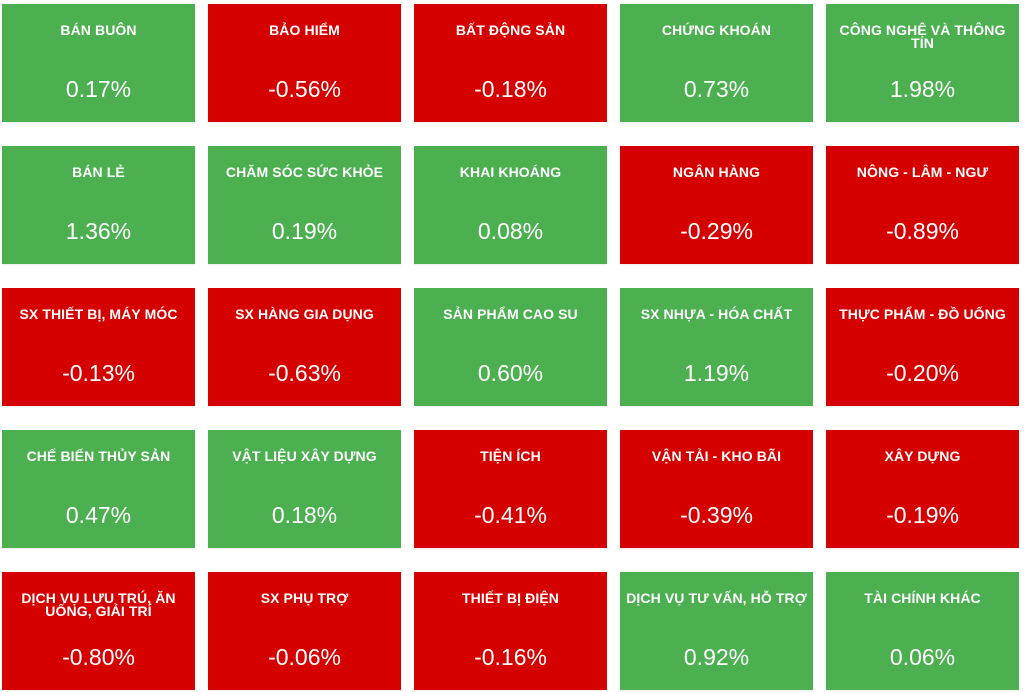 Image resolution: width=1024 pixels, height=692 pixels. Describe the element at coordinates (510, 373) in the screenshot. I see `sector-change-percent: 0.60%` at that location.